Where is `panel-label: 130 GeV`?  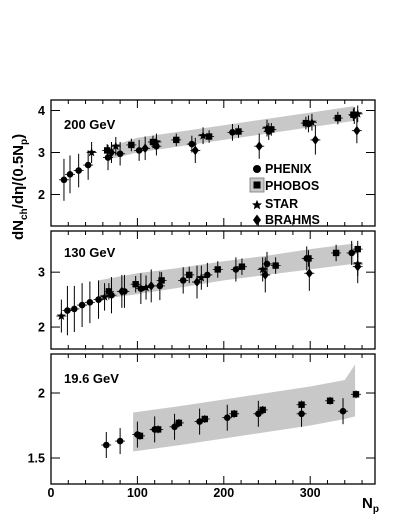 panel-label: 130 GeV is located at coordinates (90, 252).